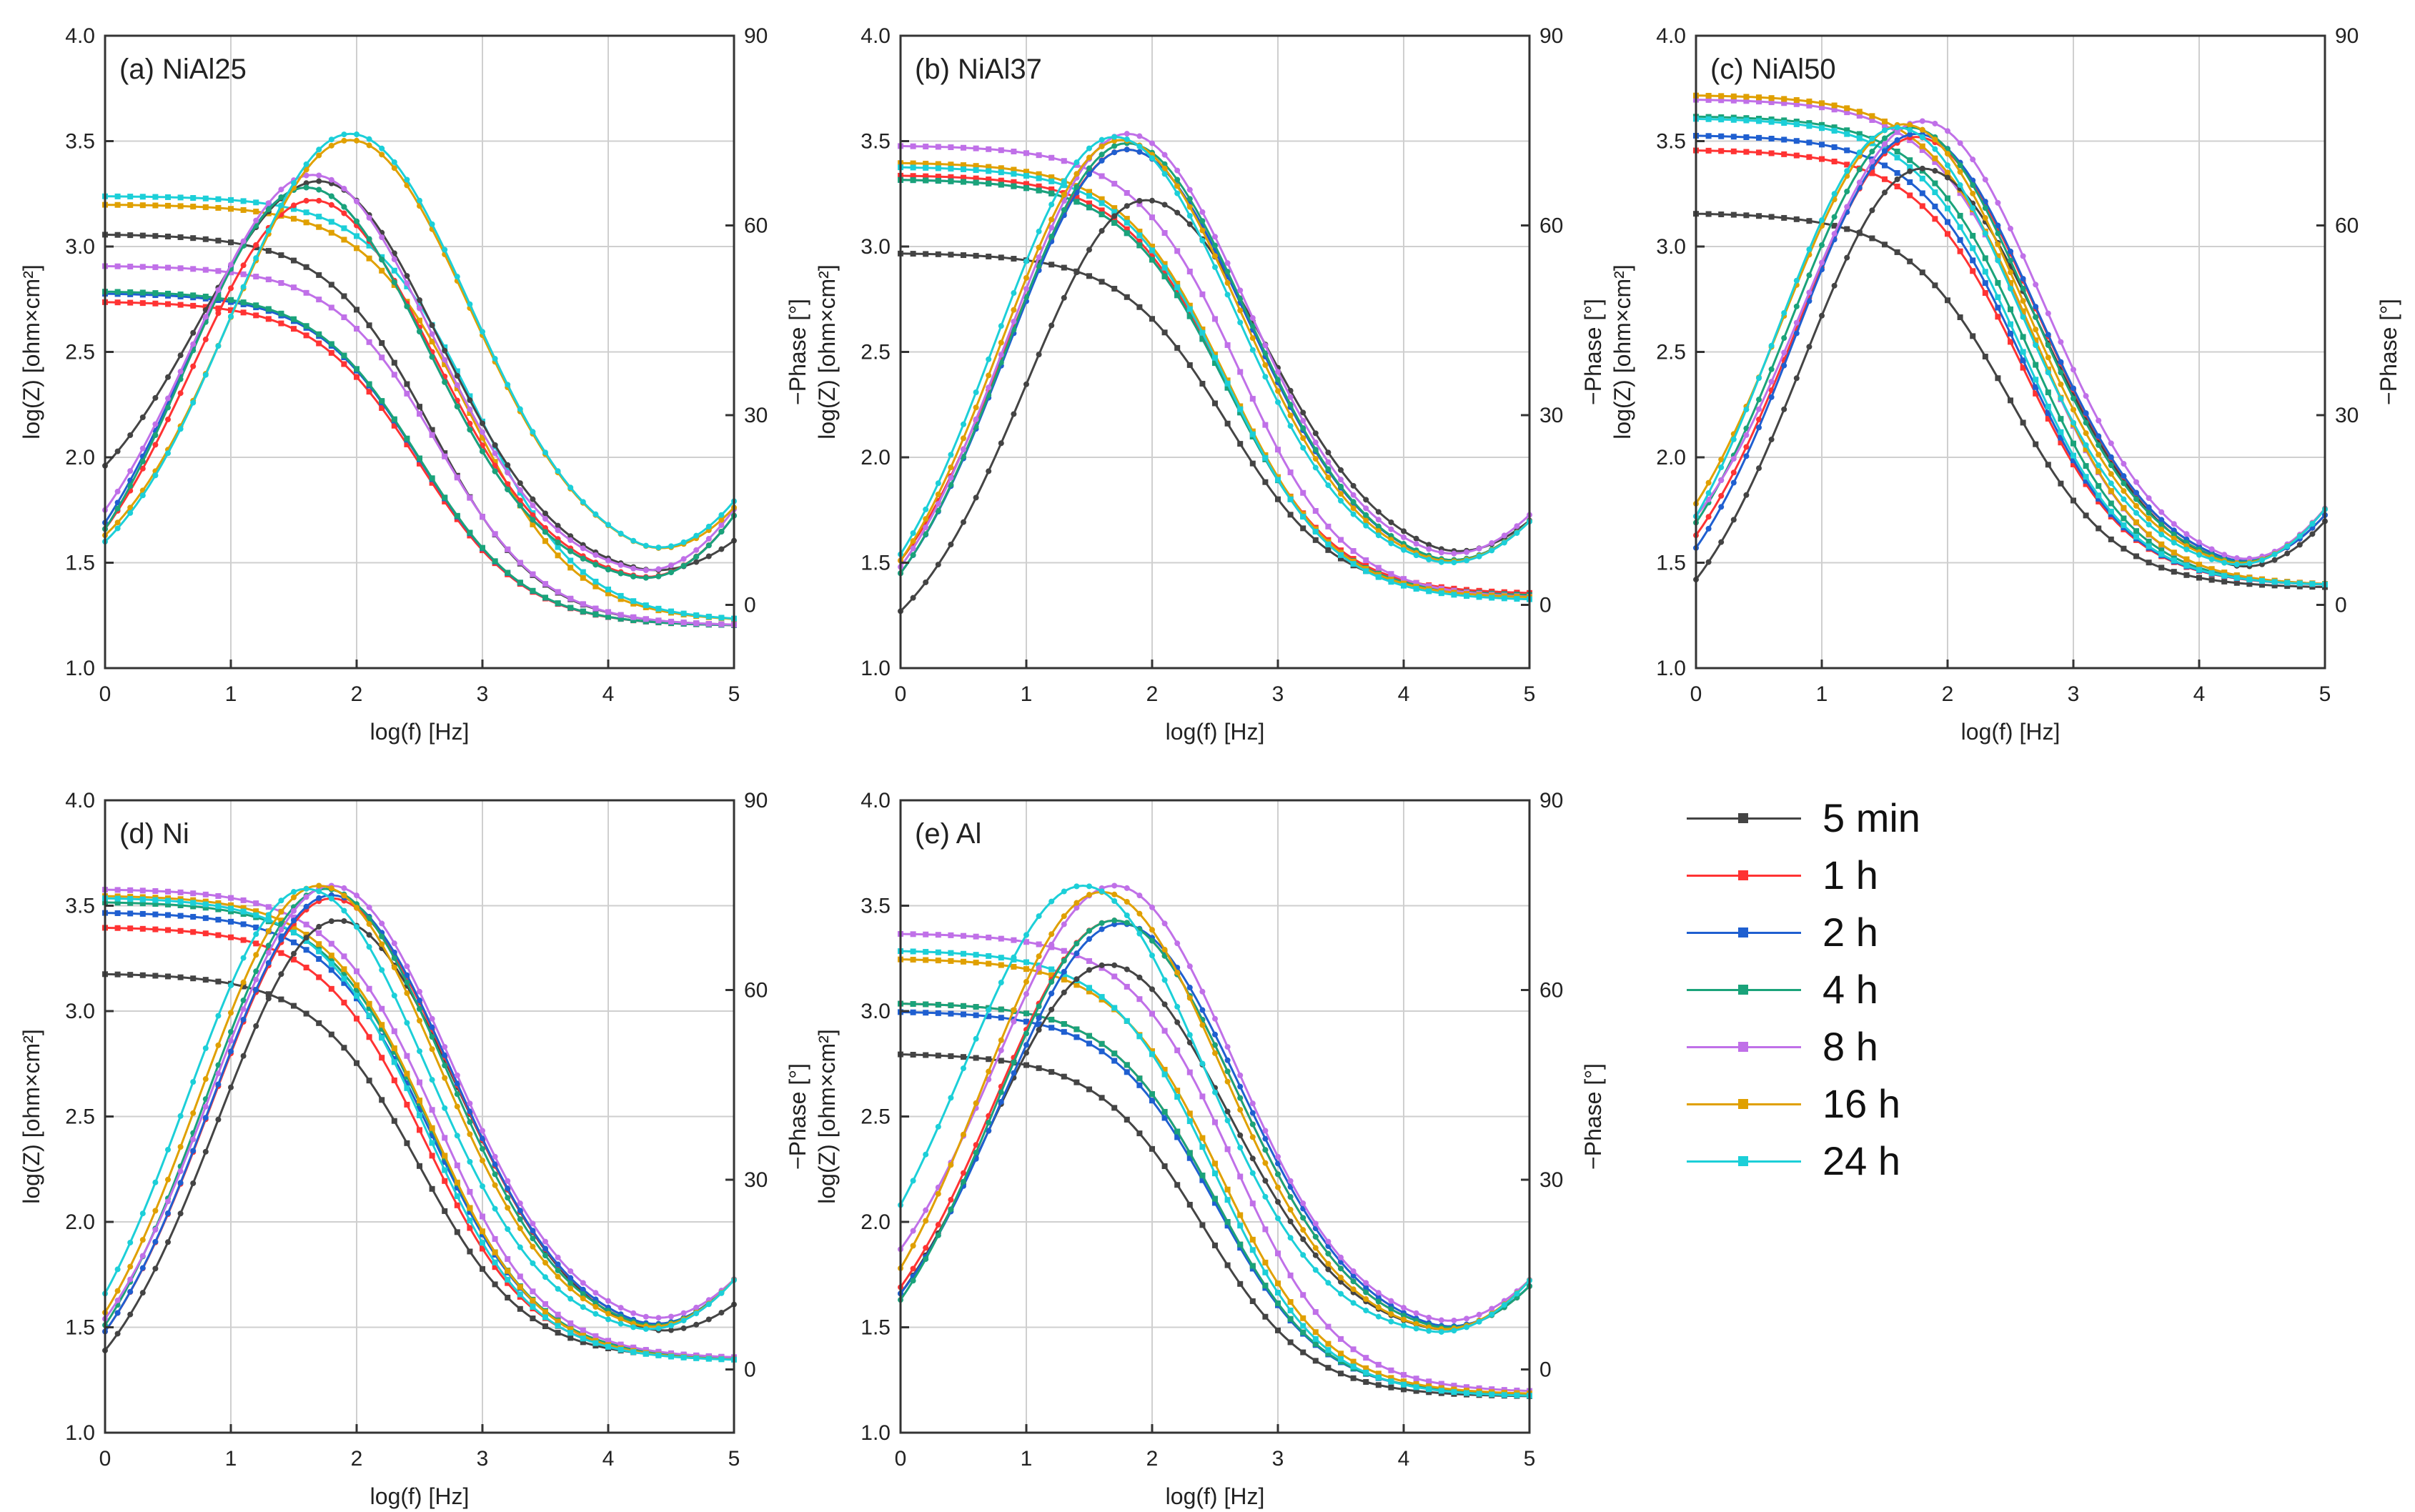 The height and width of the screenshot is (1512, 2415). What do you see at coordinates (1671, 458) in the screenshot?
I see `y-tick-label: 2.0` at bounding box center [1671, 458].